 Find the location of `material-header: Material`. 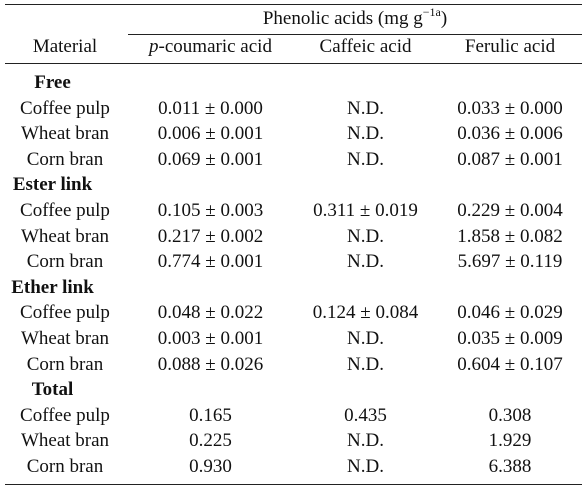

material-header: Material is located at coordinates (65, 46).